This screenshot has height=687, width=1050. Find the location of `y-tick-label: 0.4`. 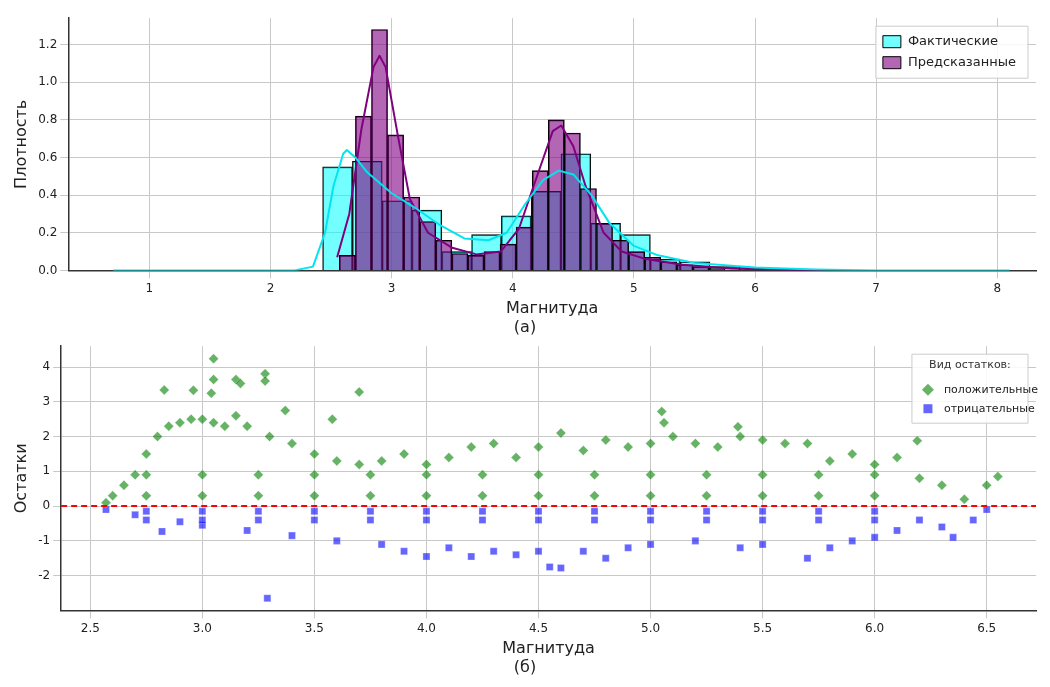

y-tick-label: 0.4 is located at coordinates (48, 194).